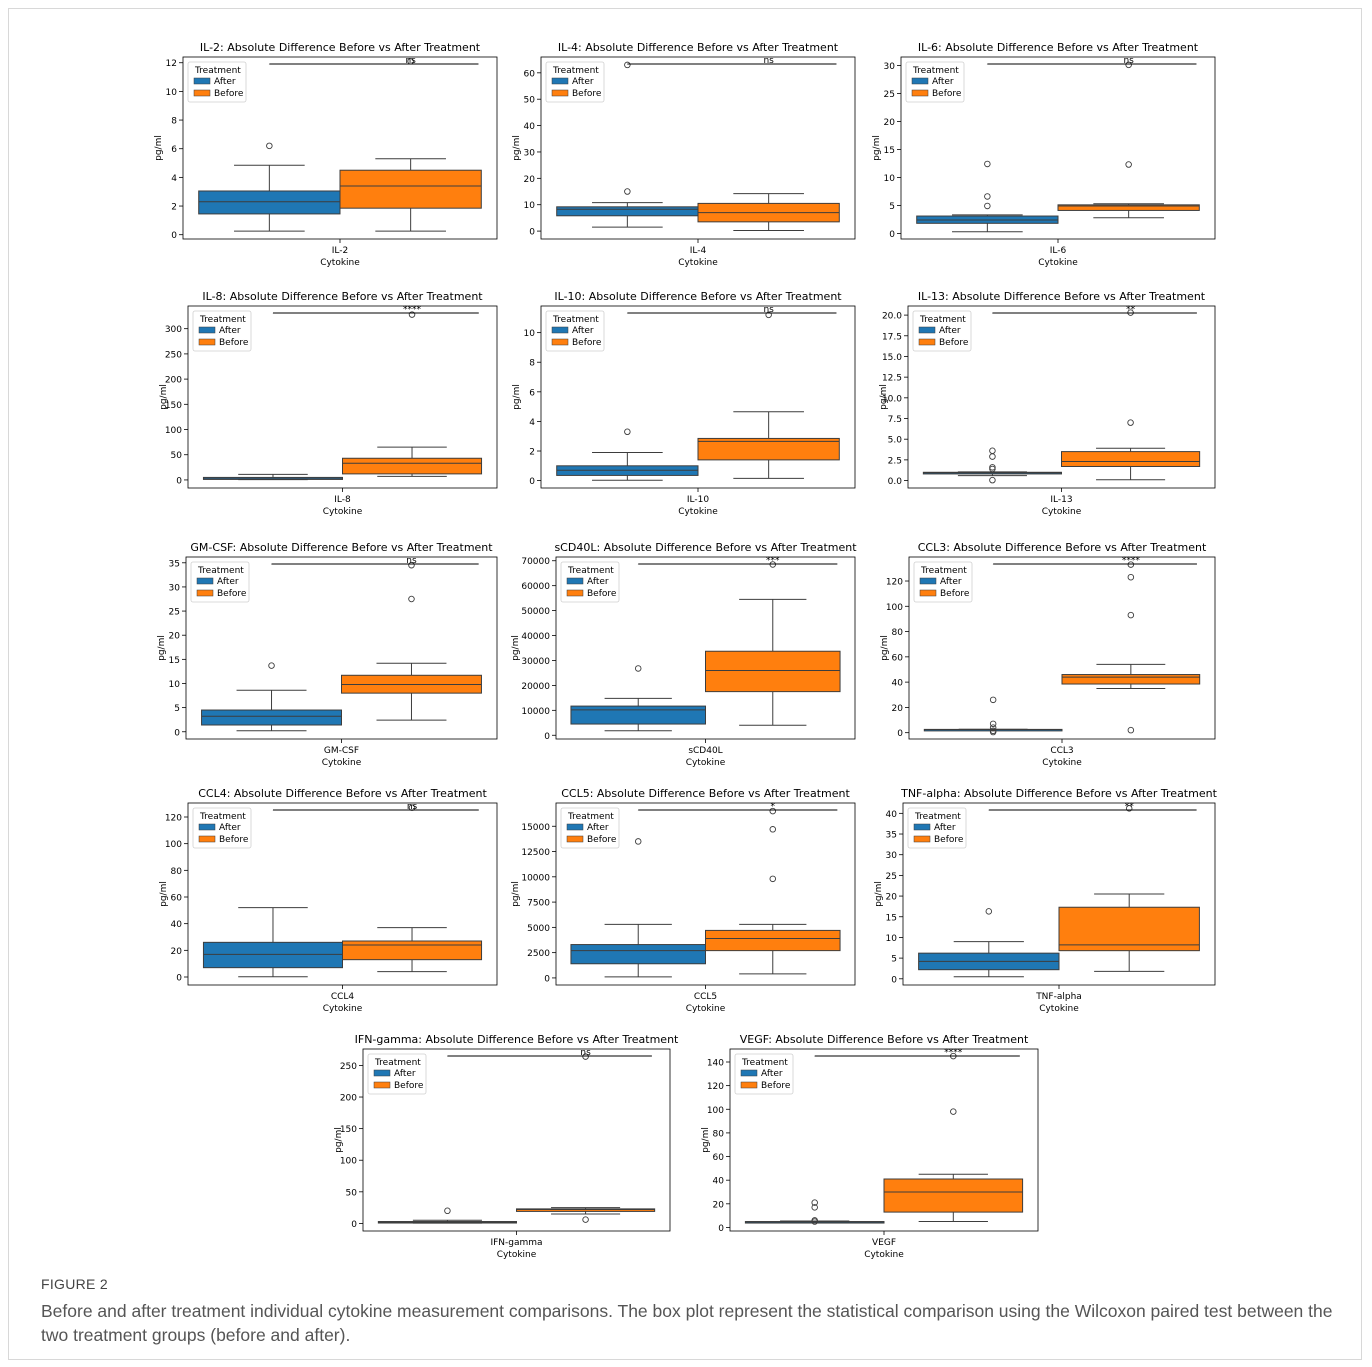 The image size is (1372, 1367). Describe the element at coordinates (895, 461) in the screenshot. I see `y-tick-label: 2.5` at that location.